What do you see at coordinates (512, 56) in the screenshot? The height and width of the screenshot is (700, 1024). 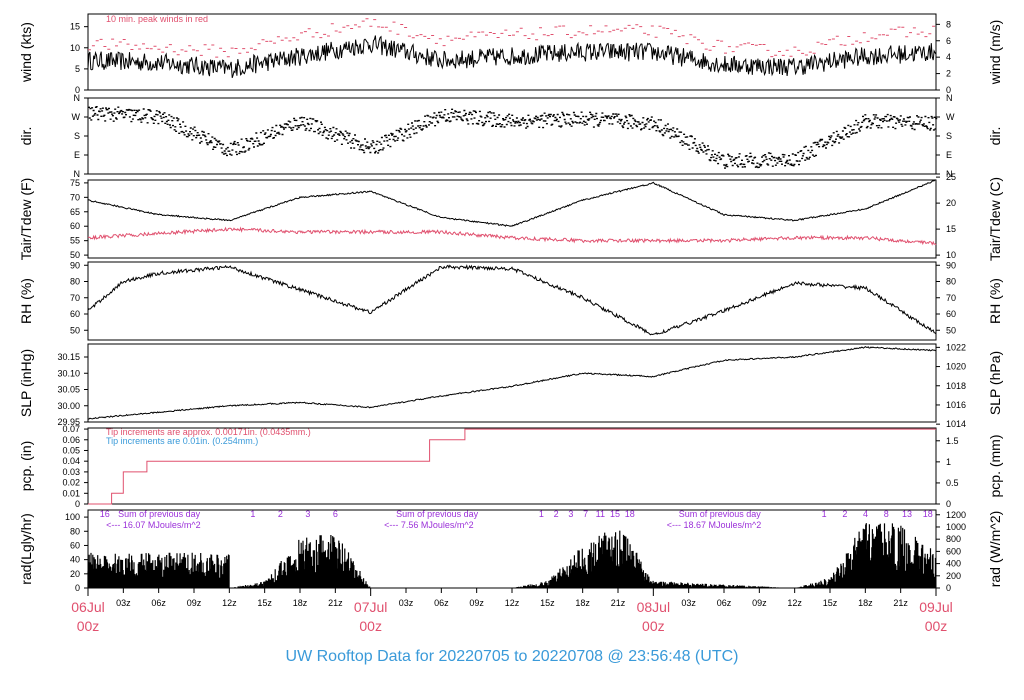 I see `wind-speed-line` at bounding box center [512, 56].